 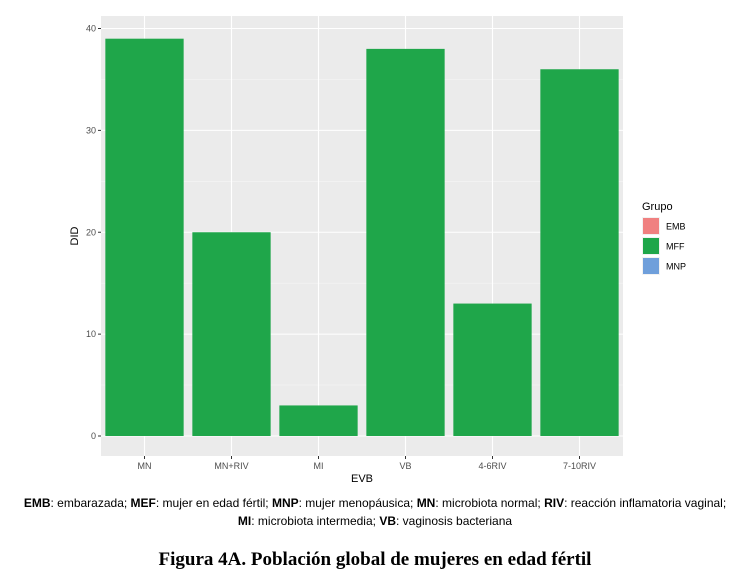 What do you see at coordinates (285, 503) in the screenshot?
I see `caption-abbreviation: MNP` at bounding box center [285, 503].